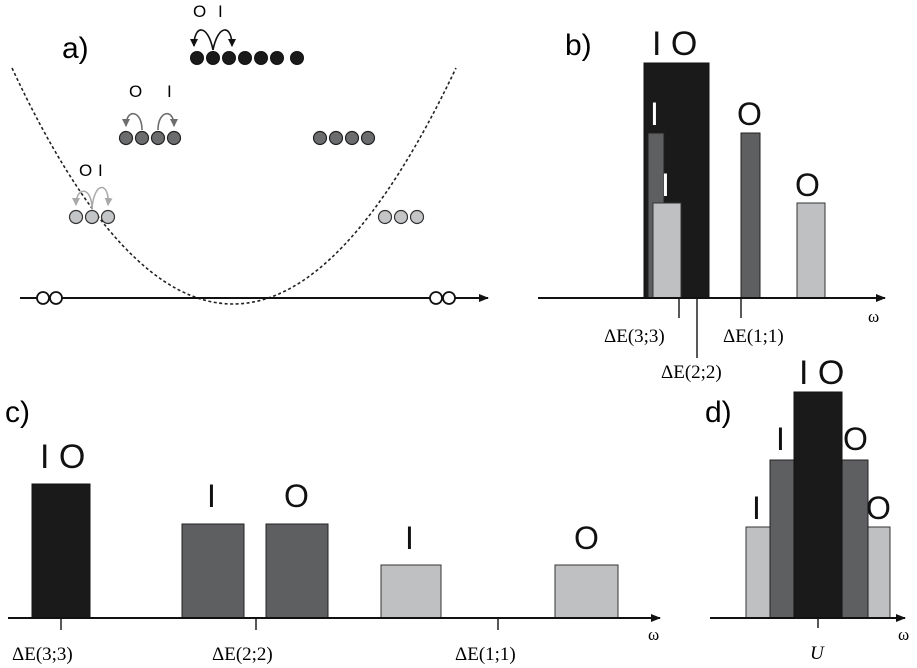 This screenshot has width=917, height=668. Describe the element at coordinates (167, 121) in the screenshot. I see `hop-in-arrow-dark` at that location.